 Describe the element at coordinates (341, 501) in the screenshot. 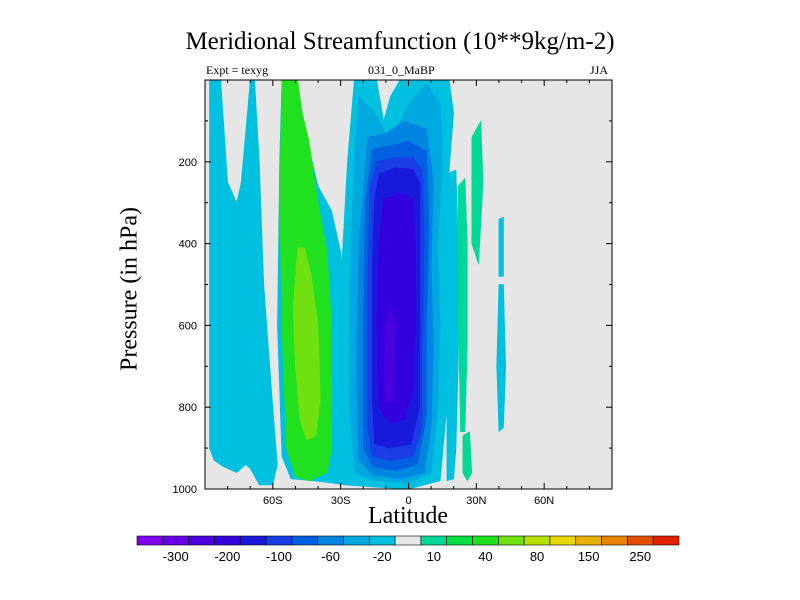

I see `x-tick-label: 30S` at that location.